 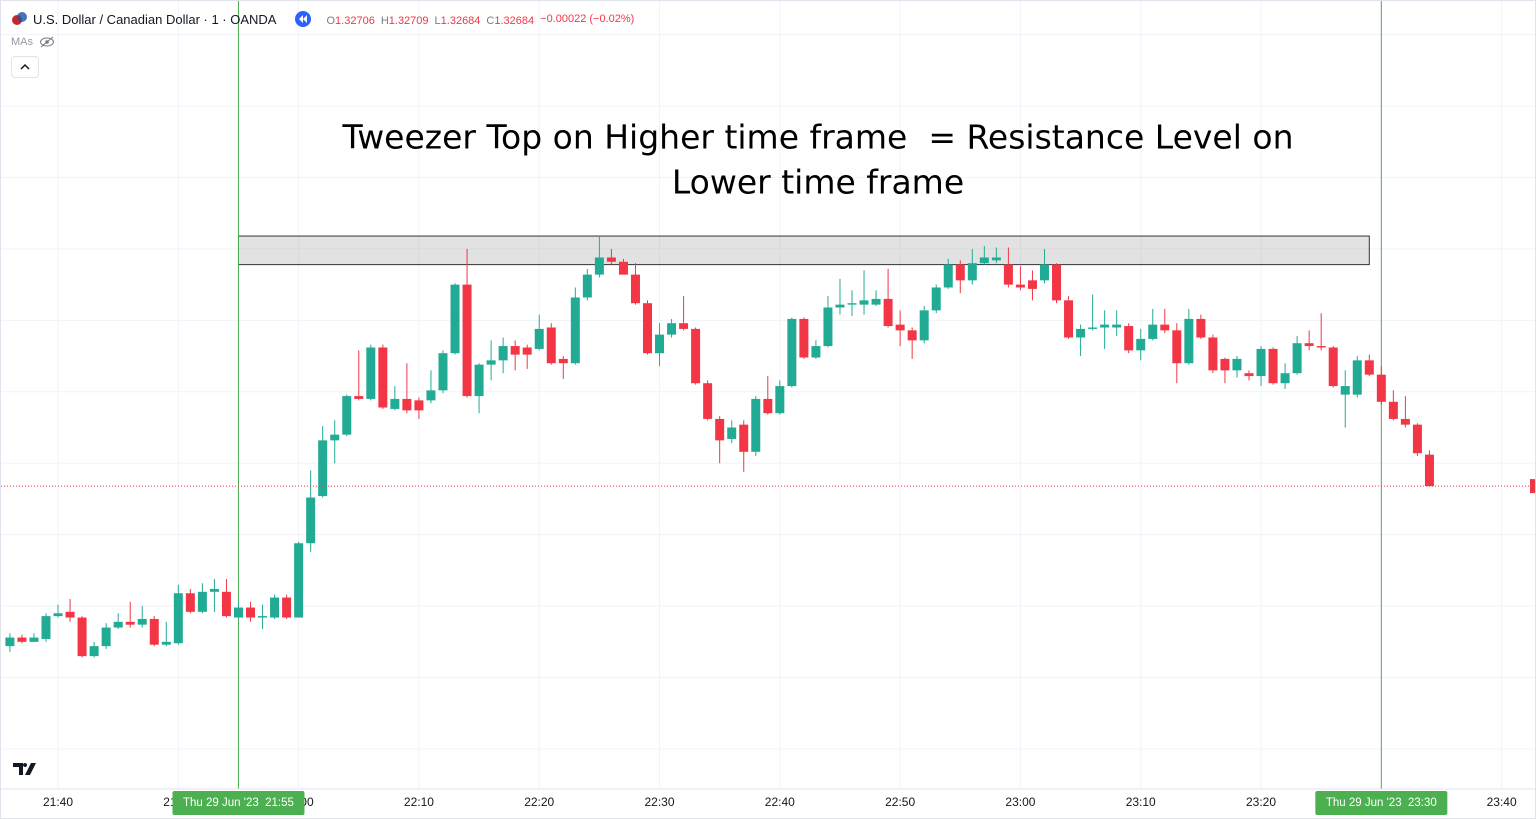 I want to click on x-tick-label: 23:40, so click(x=1502, y=802).